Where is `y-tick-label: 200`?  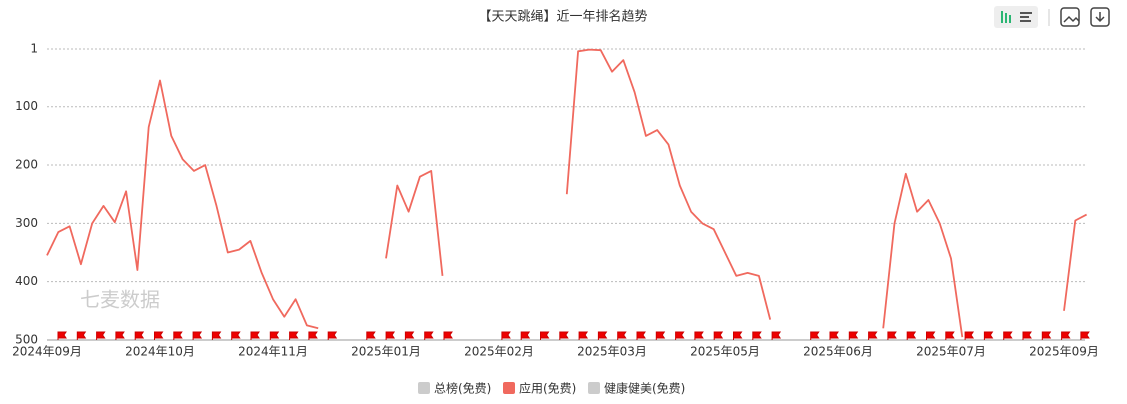
y-tick-label: 200 is located at coordinates (26, 165).